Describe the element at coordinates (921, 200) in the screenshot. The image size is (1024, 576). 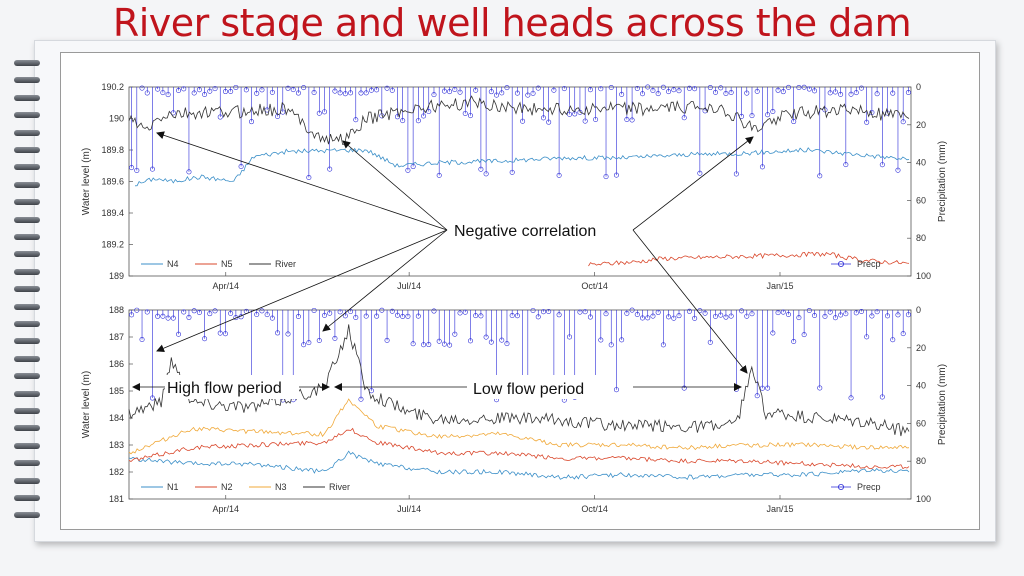
I see `y2-tick-label: 60` at that location.